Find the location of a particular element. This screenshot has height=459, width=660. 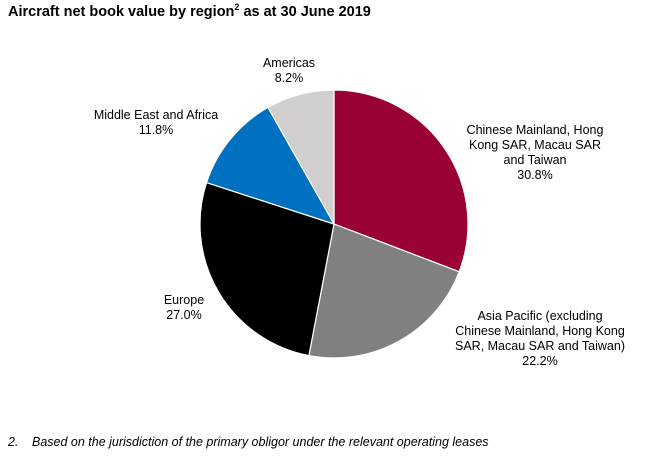

slice-label-europe: Europe 27.0% is located at coordinates (184, 308).